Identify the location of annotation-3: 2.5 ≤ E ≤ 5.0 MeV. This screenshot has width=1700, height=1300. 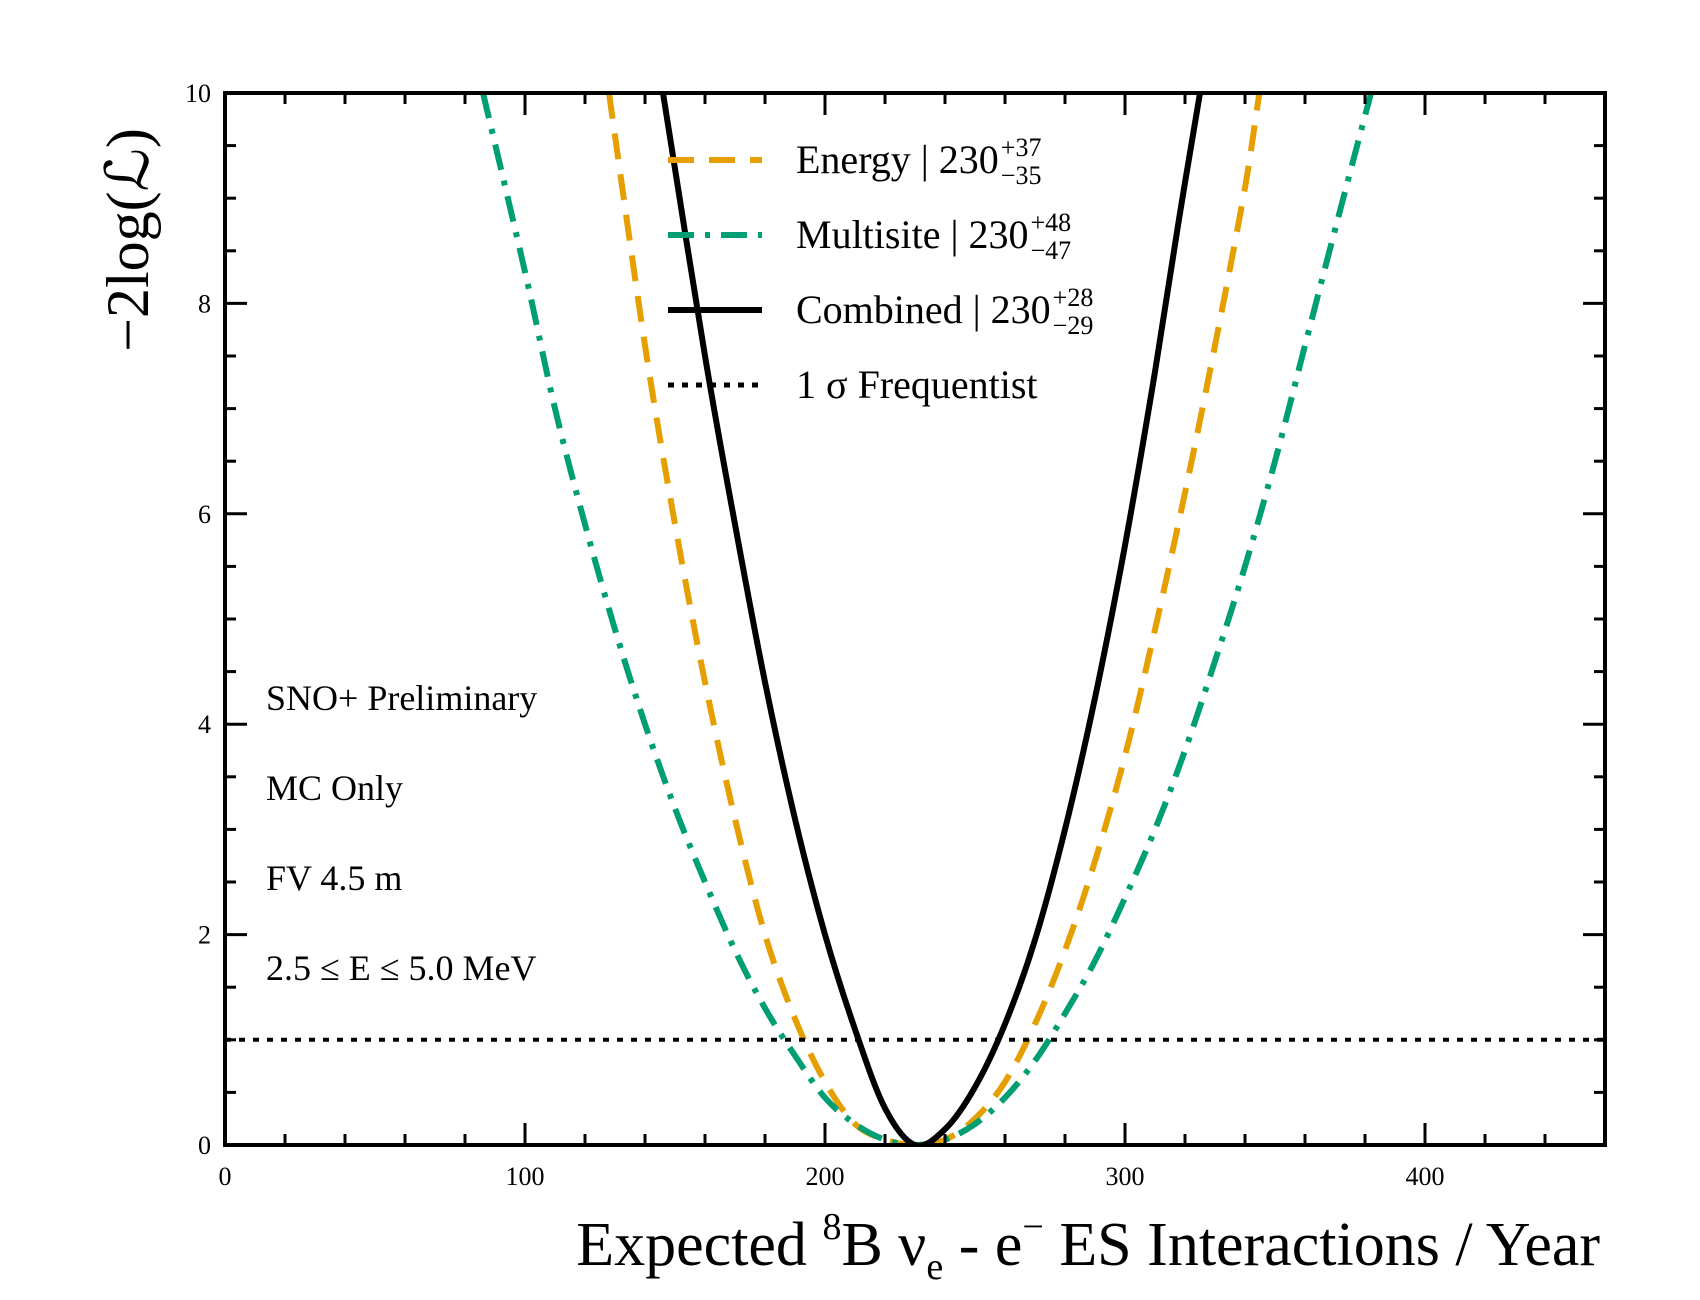
(401, 968).